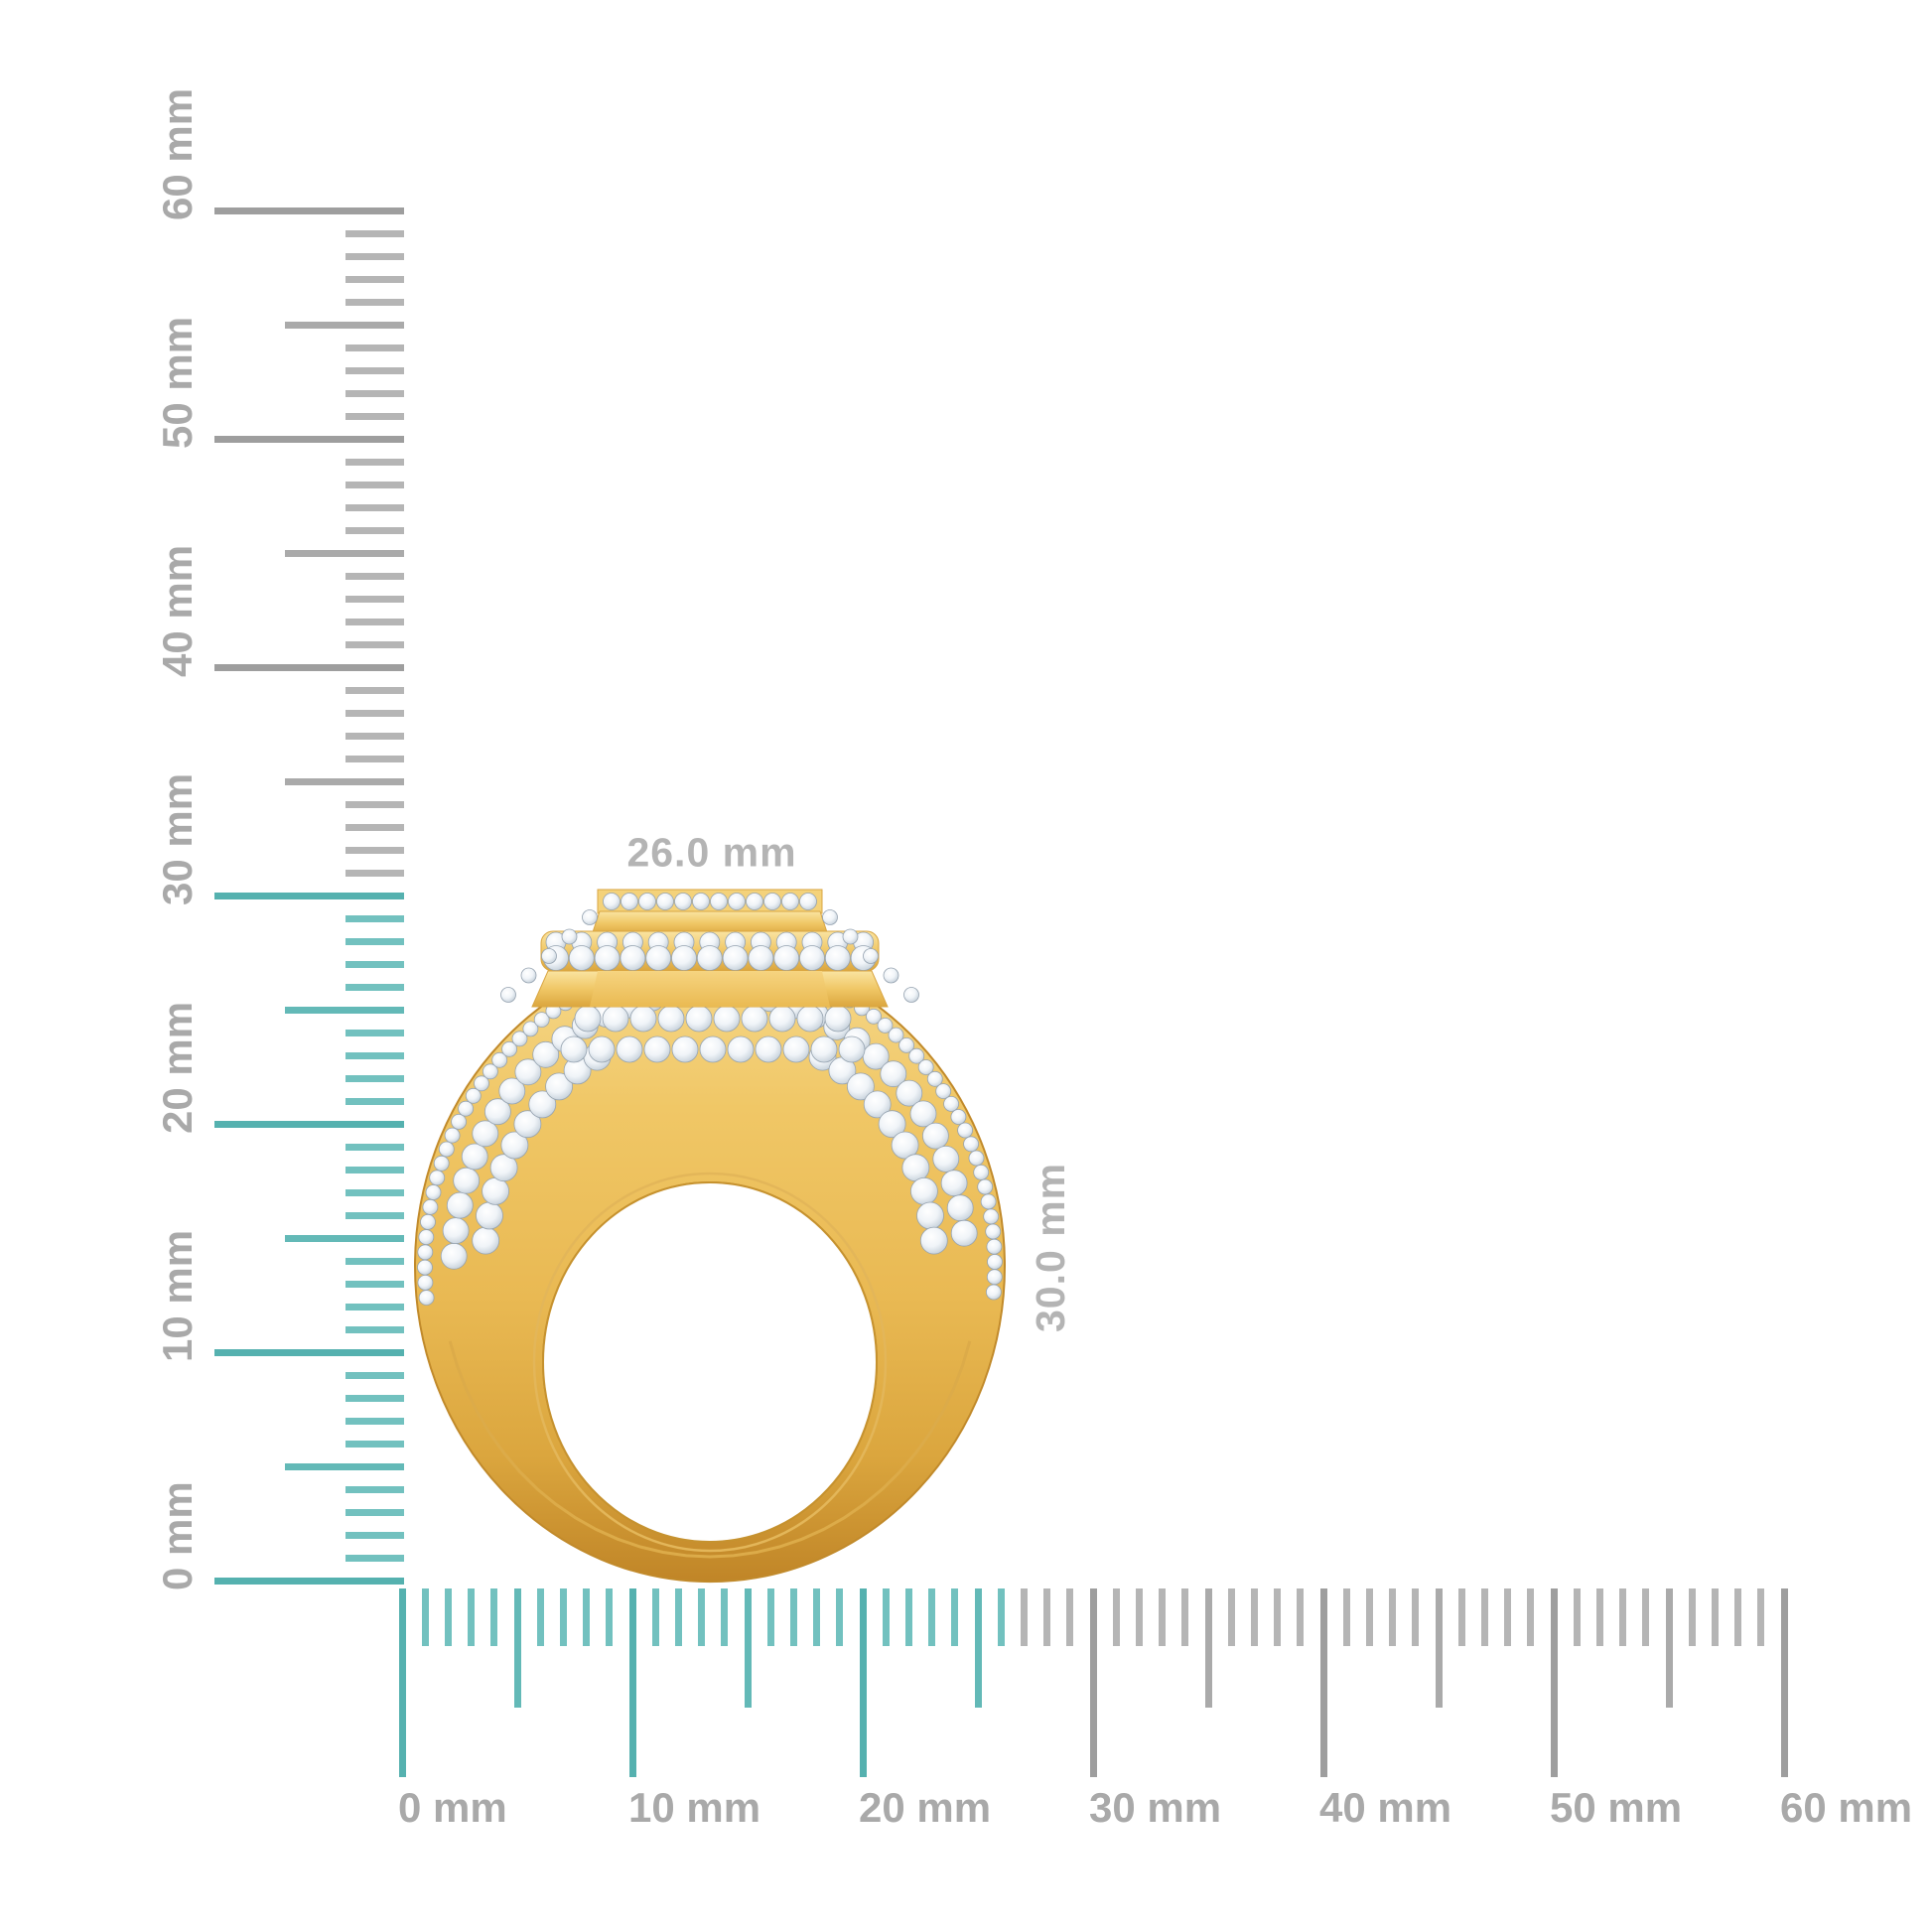 The height and width of the screenshot is (1932, 1932). I want to click on bezel-side, so click(710, 989).